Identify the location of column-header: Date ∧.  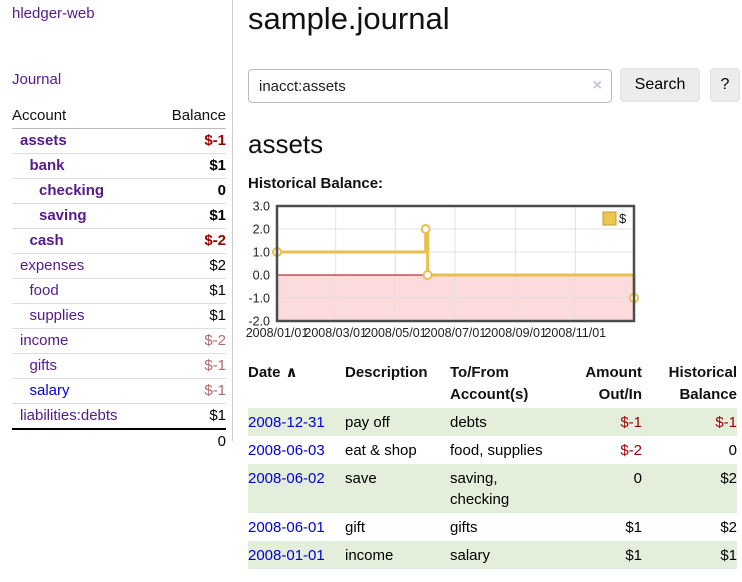
(296, 385).